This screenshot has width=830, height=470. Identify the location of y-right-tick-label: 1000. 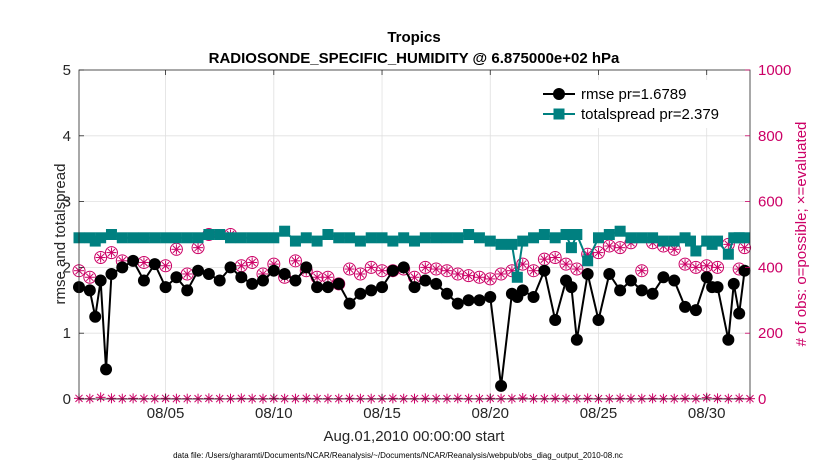
(774, 70).